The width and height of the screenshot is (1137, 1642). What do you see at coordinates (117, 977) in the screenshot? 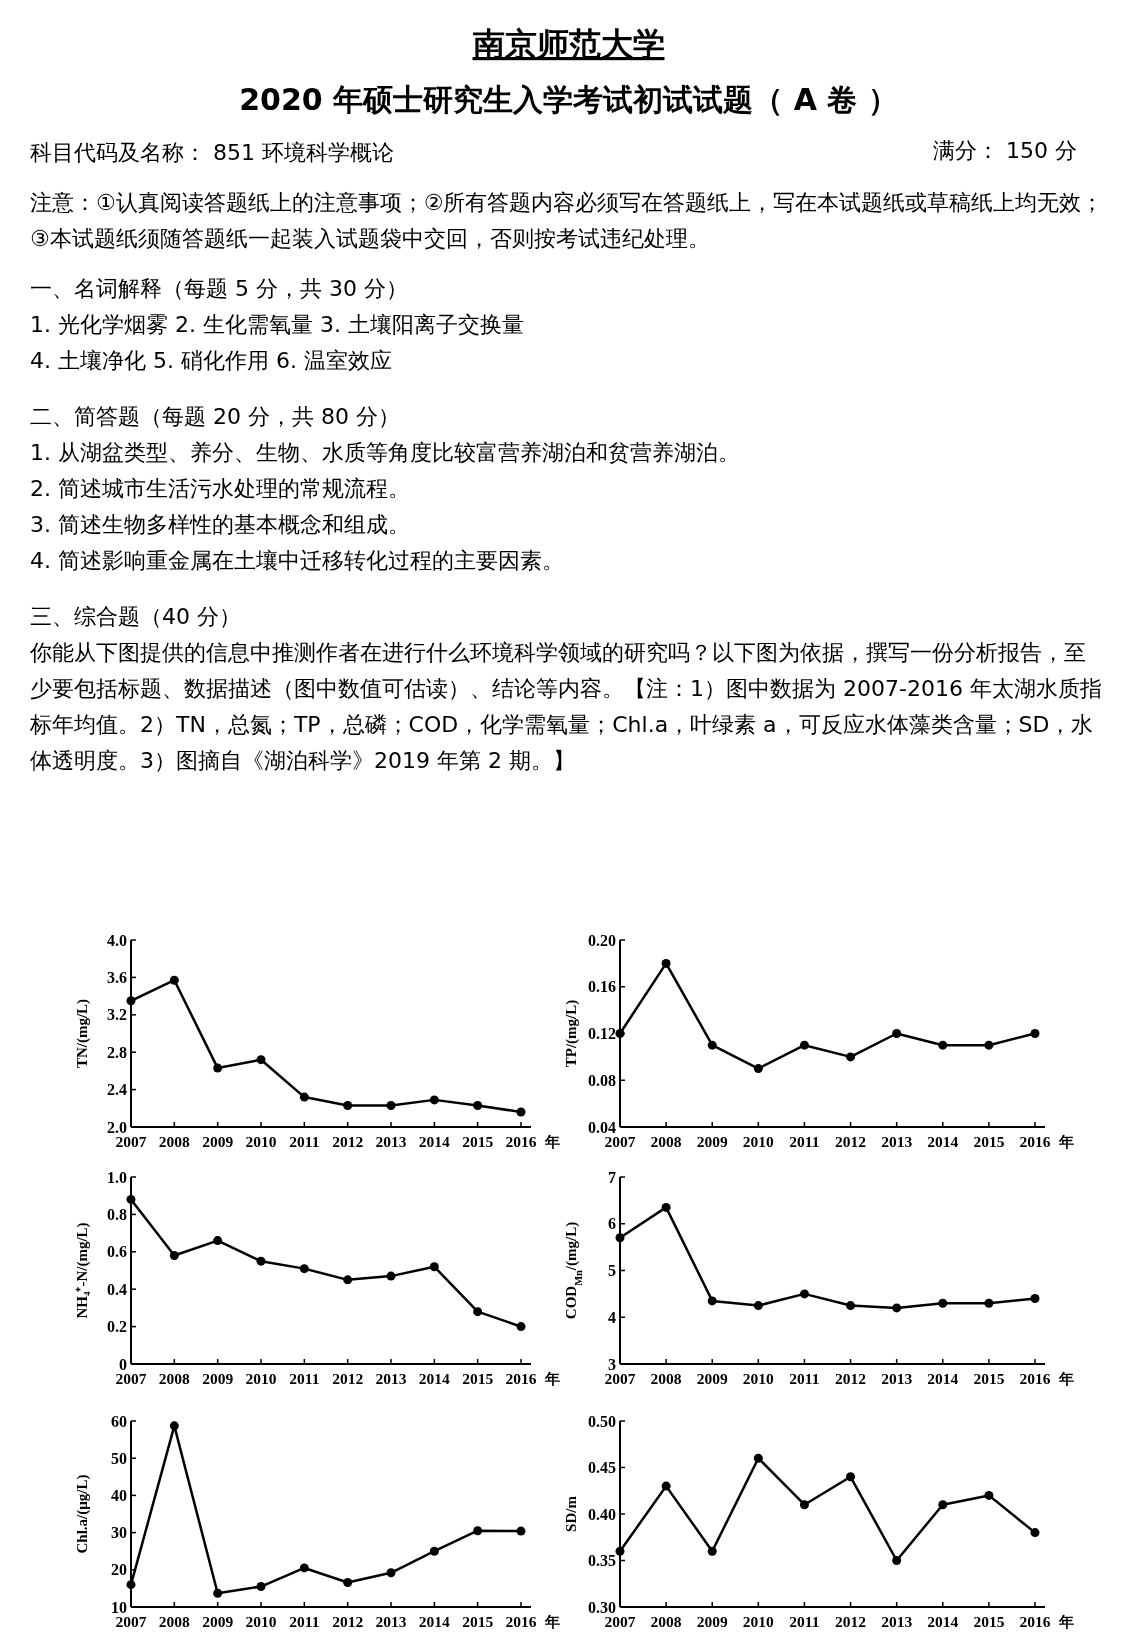
I see `y-tick-label: 3.6` at bounding box center [117, 977].